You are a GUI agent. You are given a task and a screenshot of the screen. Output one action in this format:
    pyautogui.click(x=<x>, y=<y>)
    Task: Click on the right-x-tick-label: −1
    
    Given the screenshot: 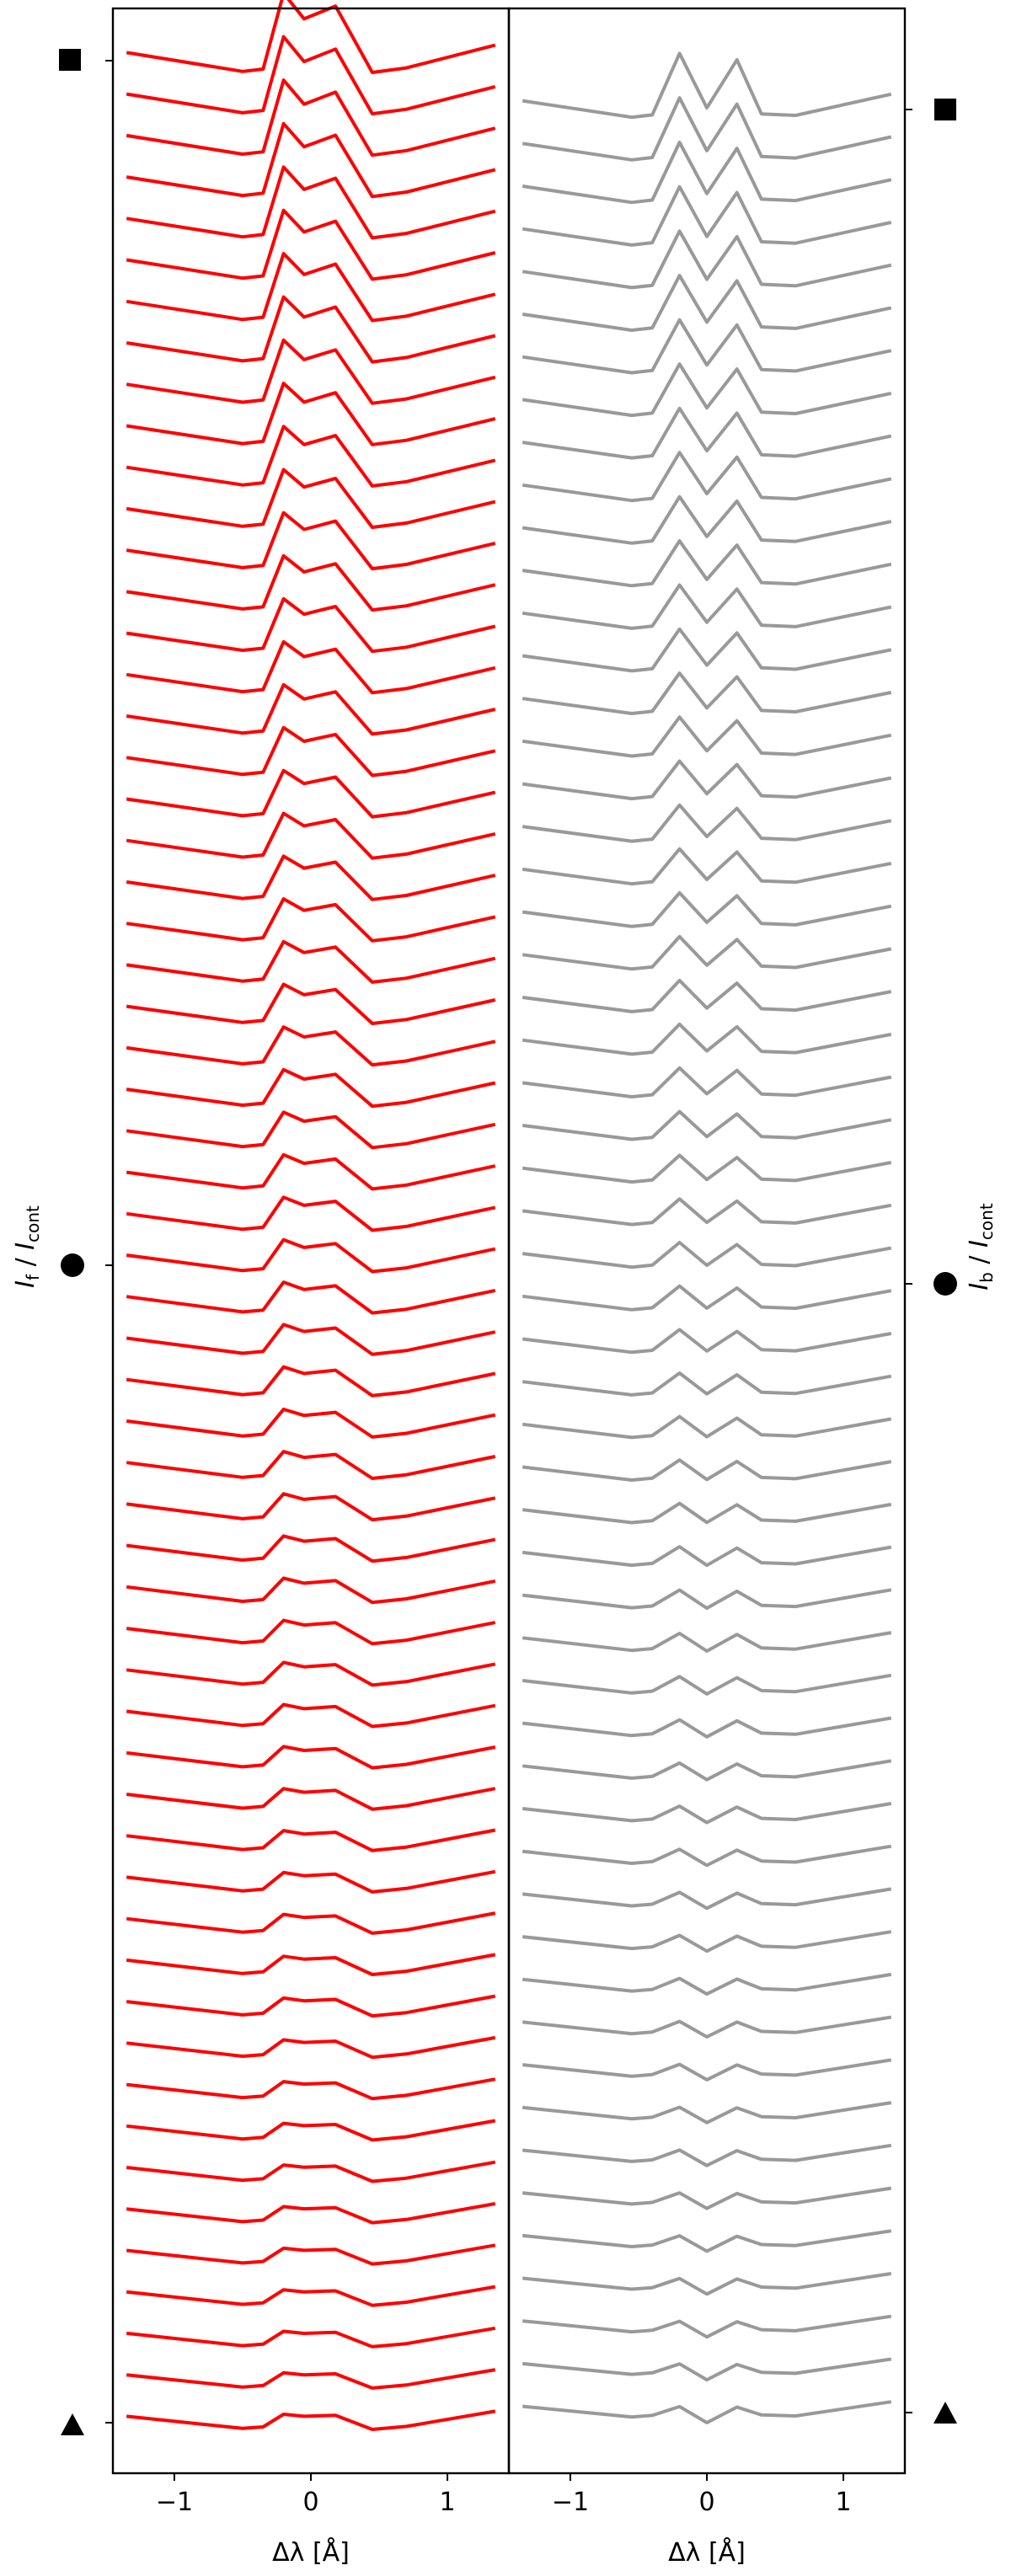 What is the action you would take?
    pyautogui.click(x=570, y=2502)
    